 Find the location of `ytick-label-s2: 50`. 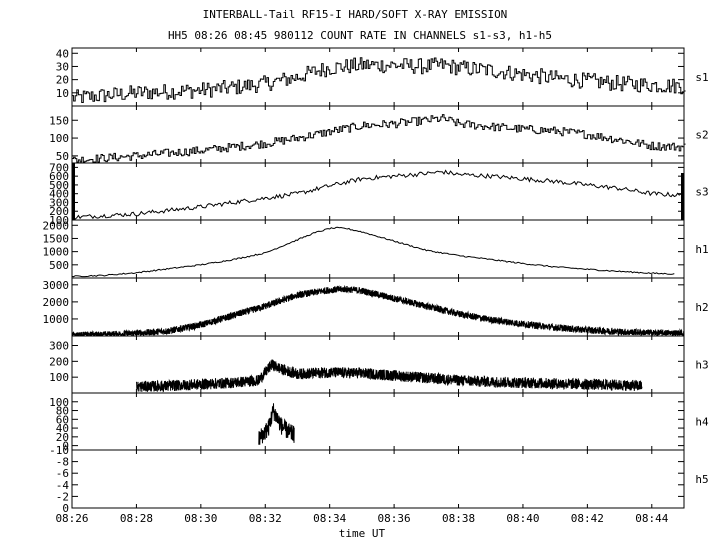

ytick-label-s2: 50 is located at coordinates (62, 156).